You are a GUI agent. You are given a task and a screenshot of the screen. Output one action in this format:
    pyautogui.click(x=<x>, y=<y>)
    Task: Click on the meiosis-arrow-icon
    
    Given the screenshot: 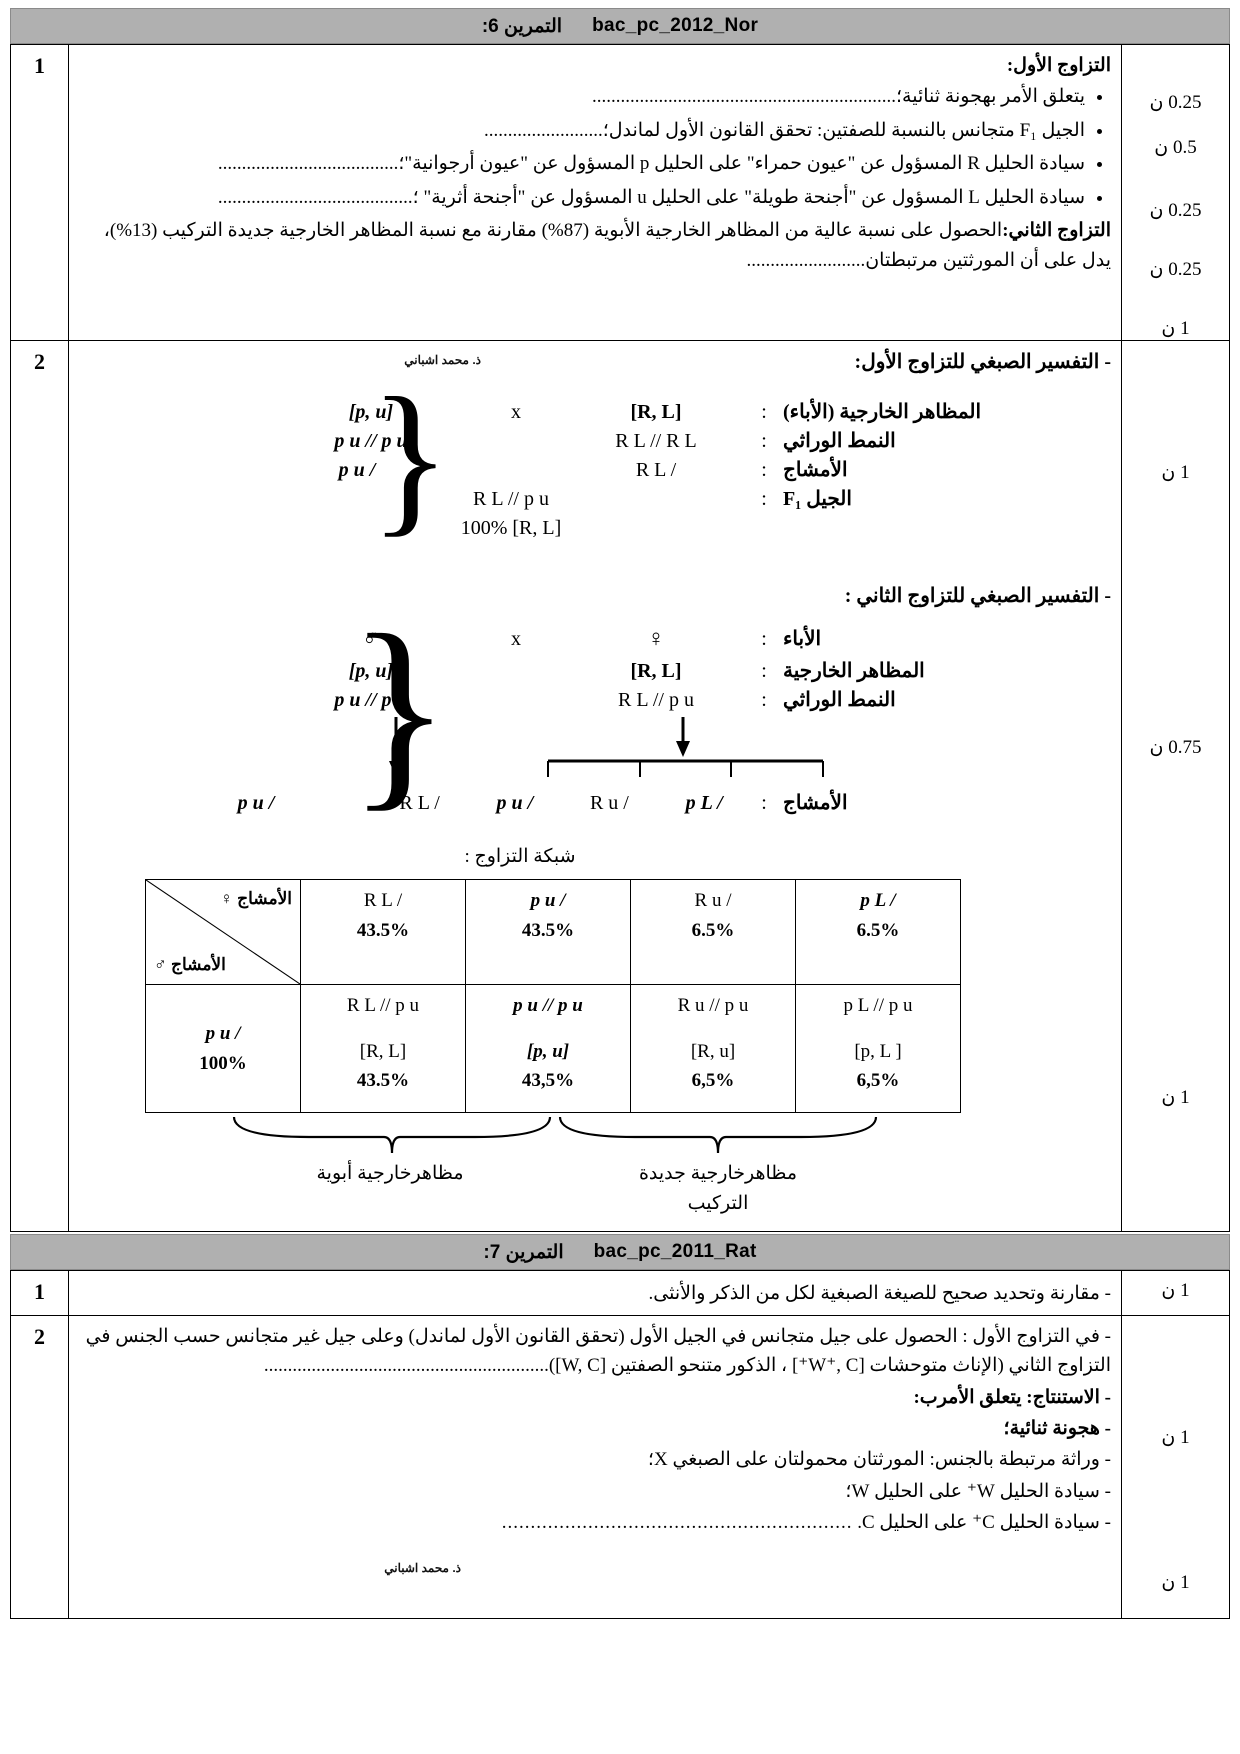 What is the action you would take?
    pyautogui.click(x=606, y=746)
    